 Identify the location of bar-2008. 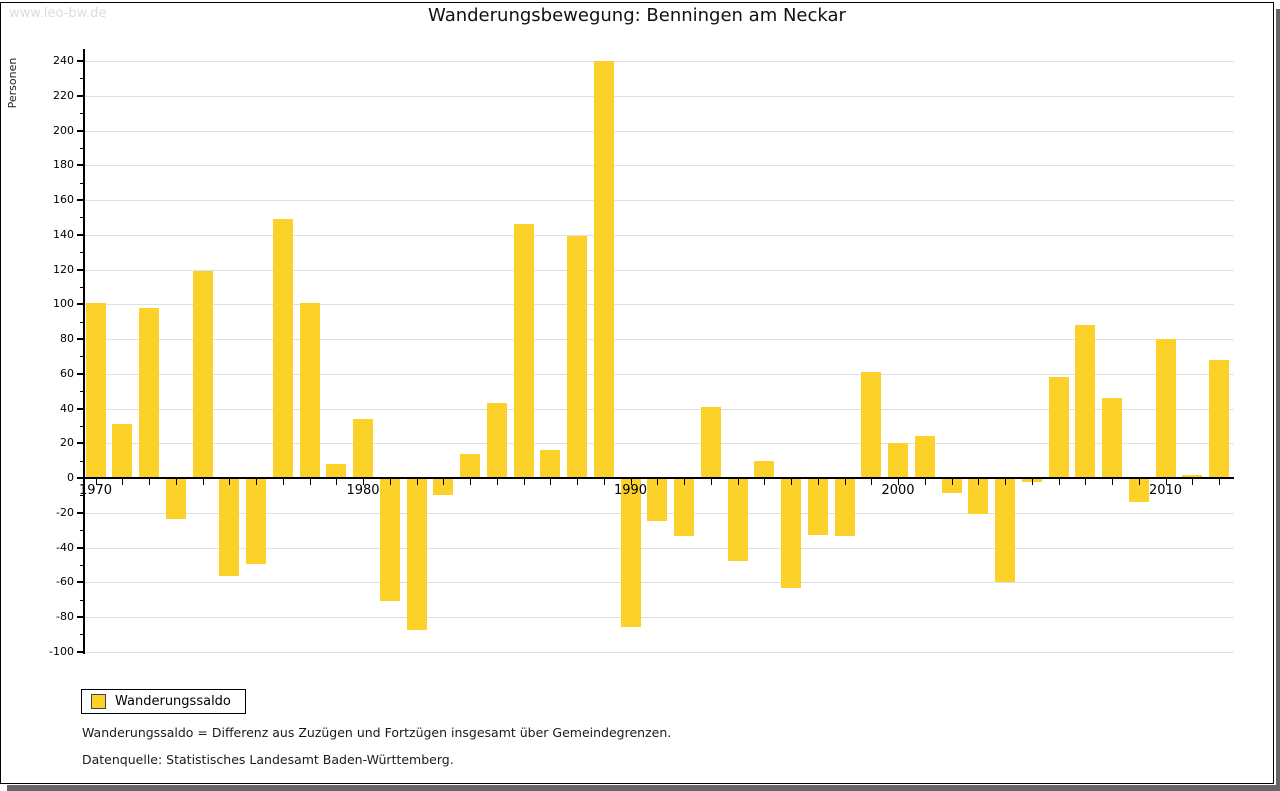
(1112, 438).